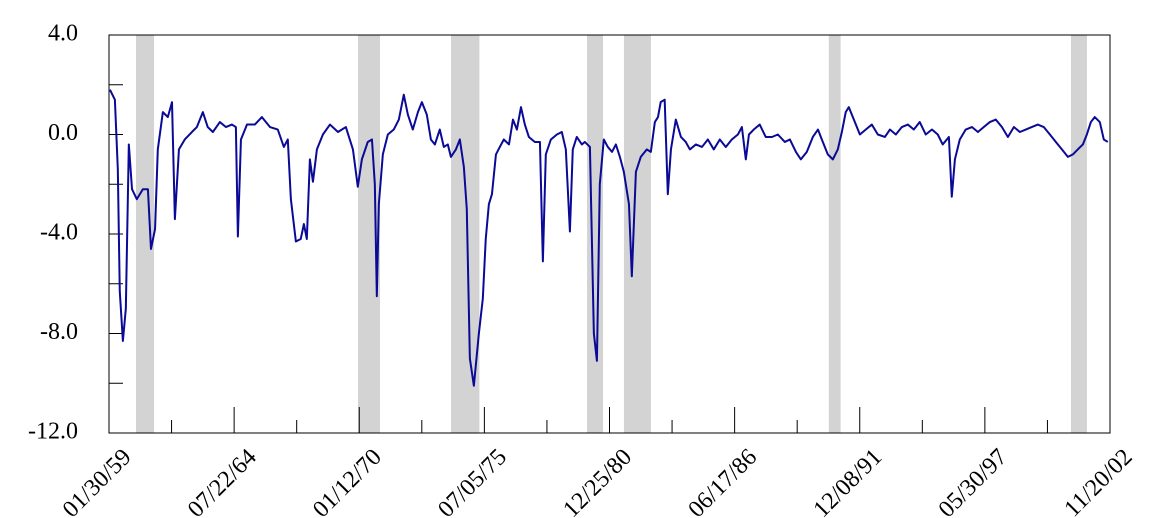  What do you see at coordinates (63, 133) in the screenshot?
I see `y-tick-label: 0.0` at bounding box center [63, 133].